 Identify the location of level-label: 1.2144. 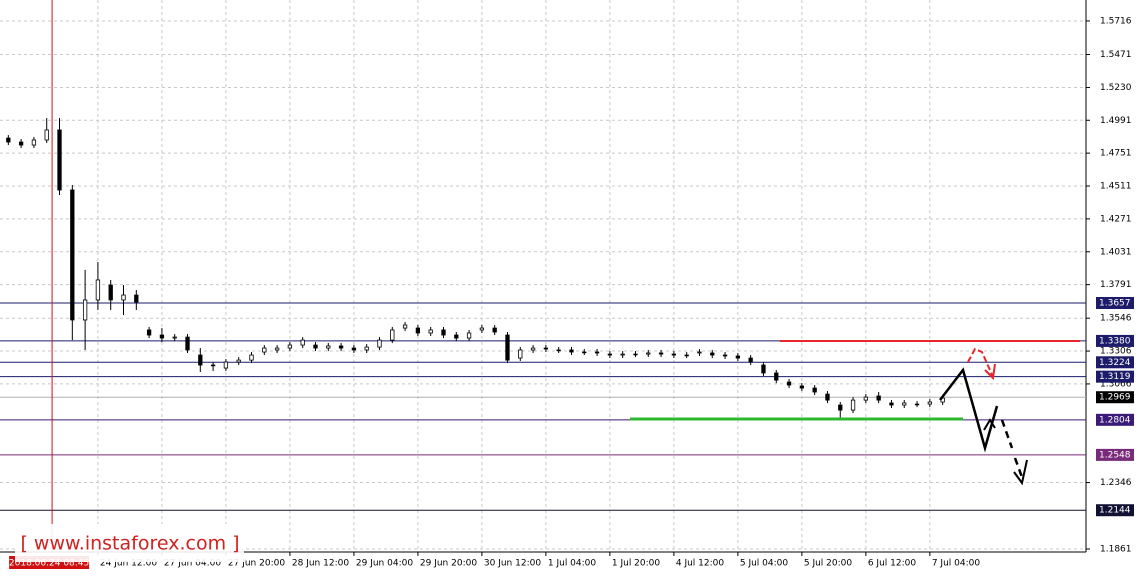
(1115, 511).